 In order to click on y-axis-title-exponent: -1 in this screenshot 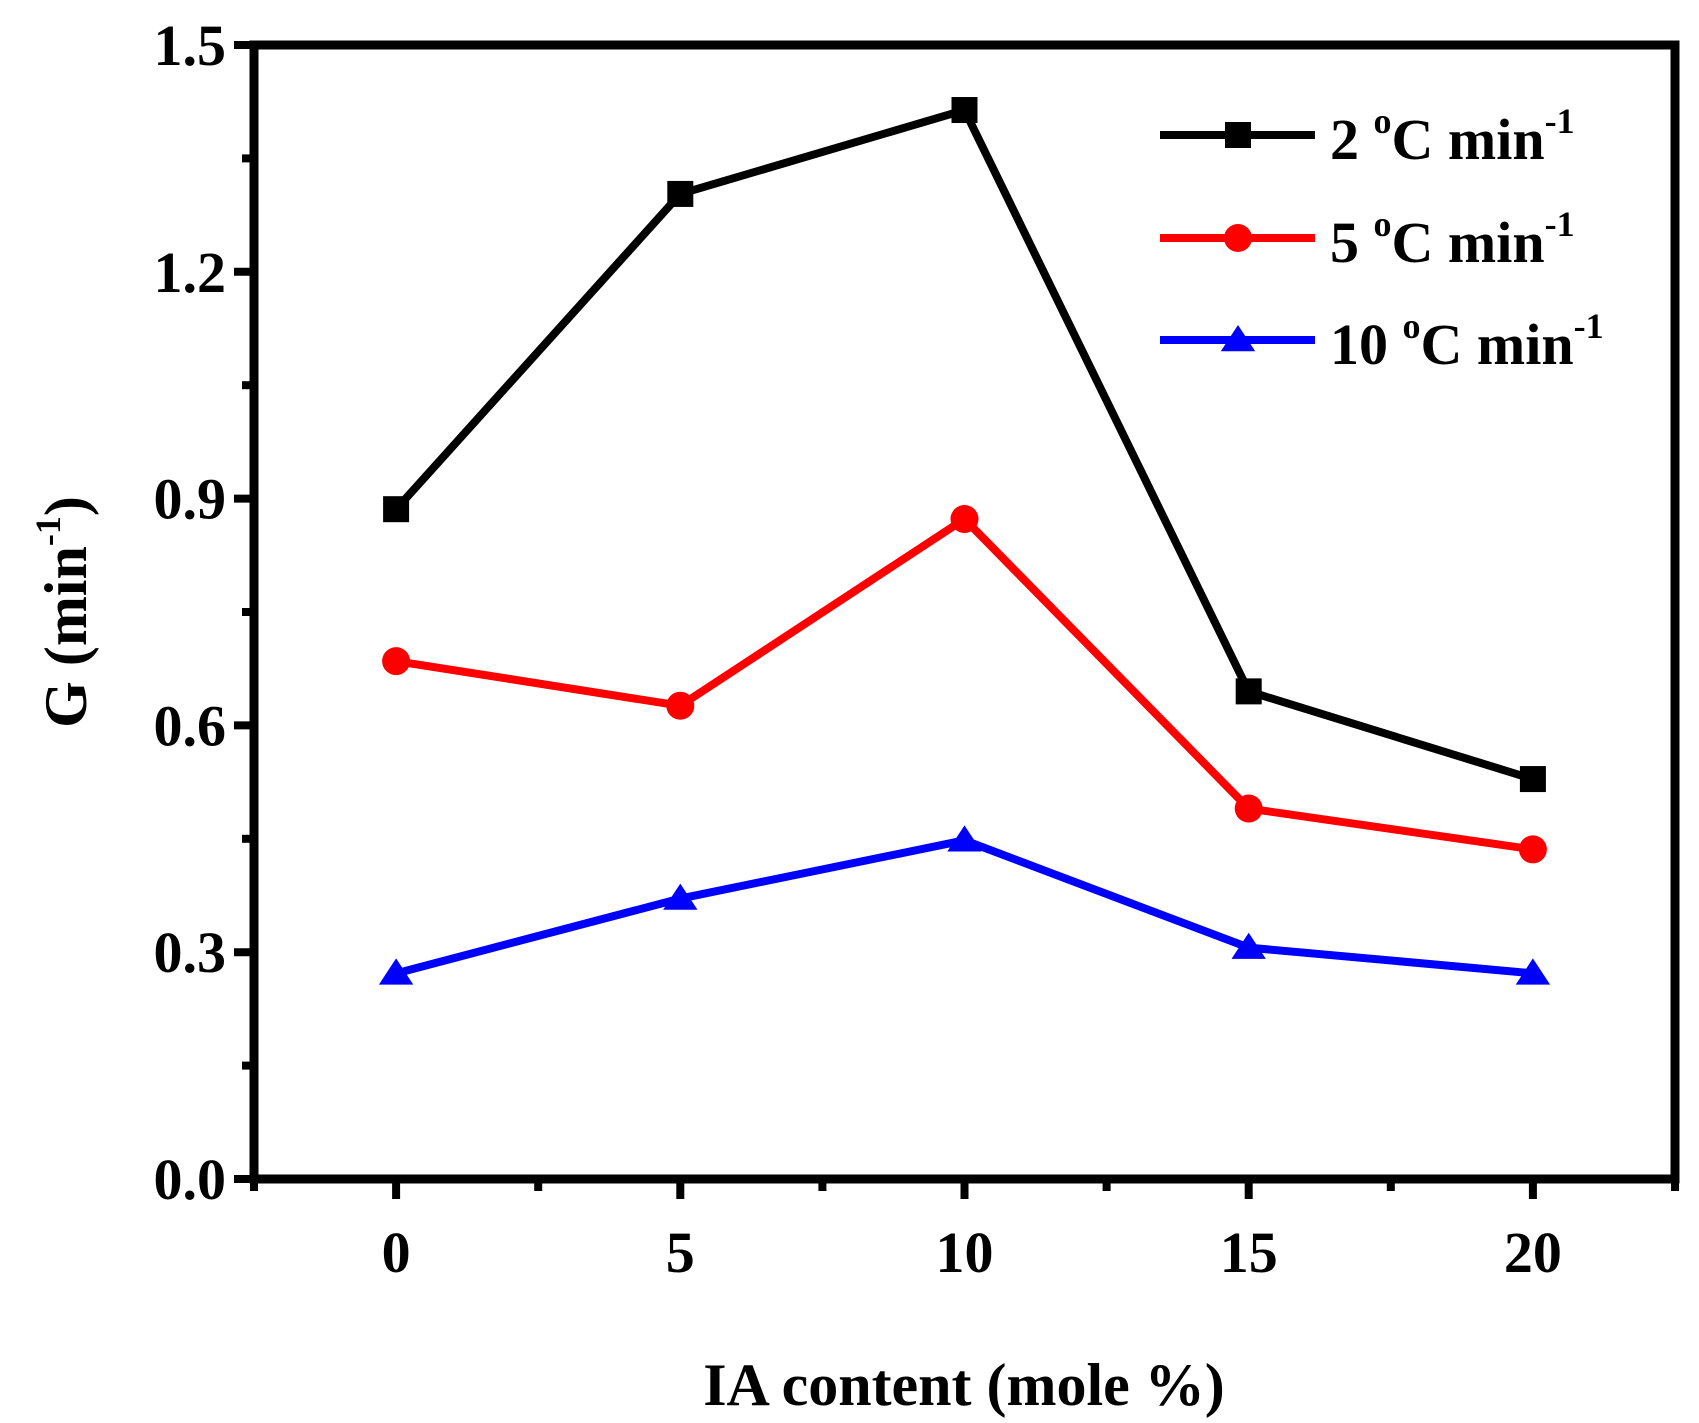, I will do `click(48, 531)`.